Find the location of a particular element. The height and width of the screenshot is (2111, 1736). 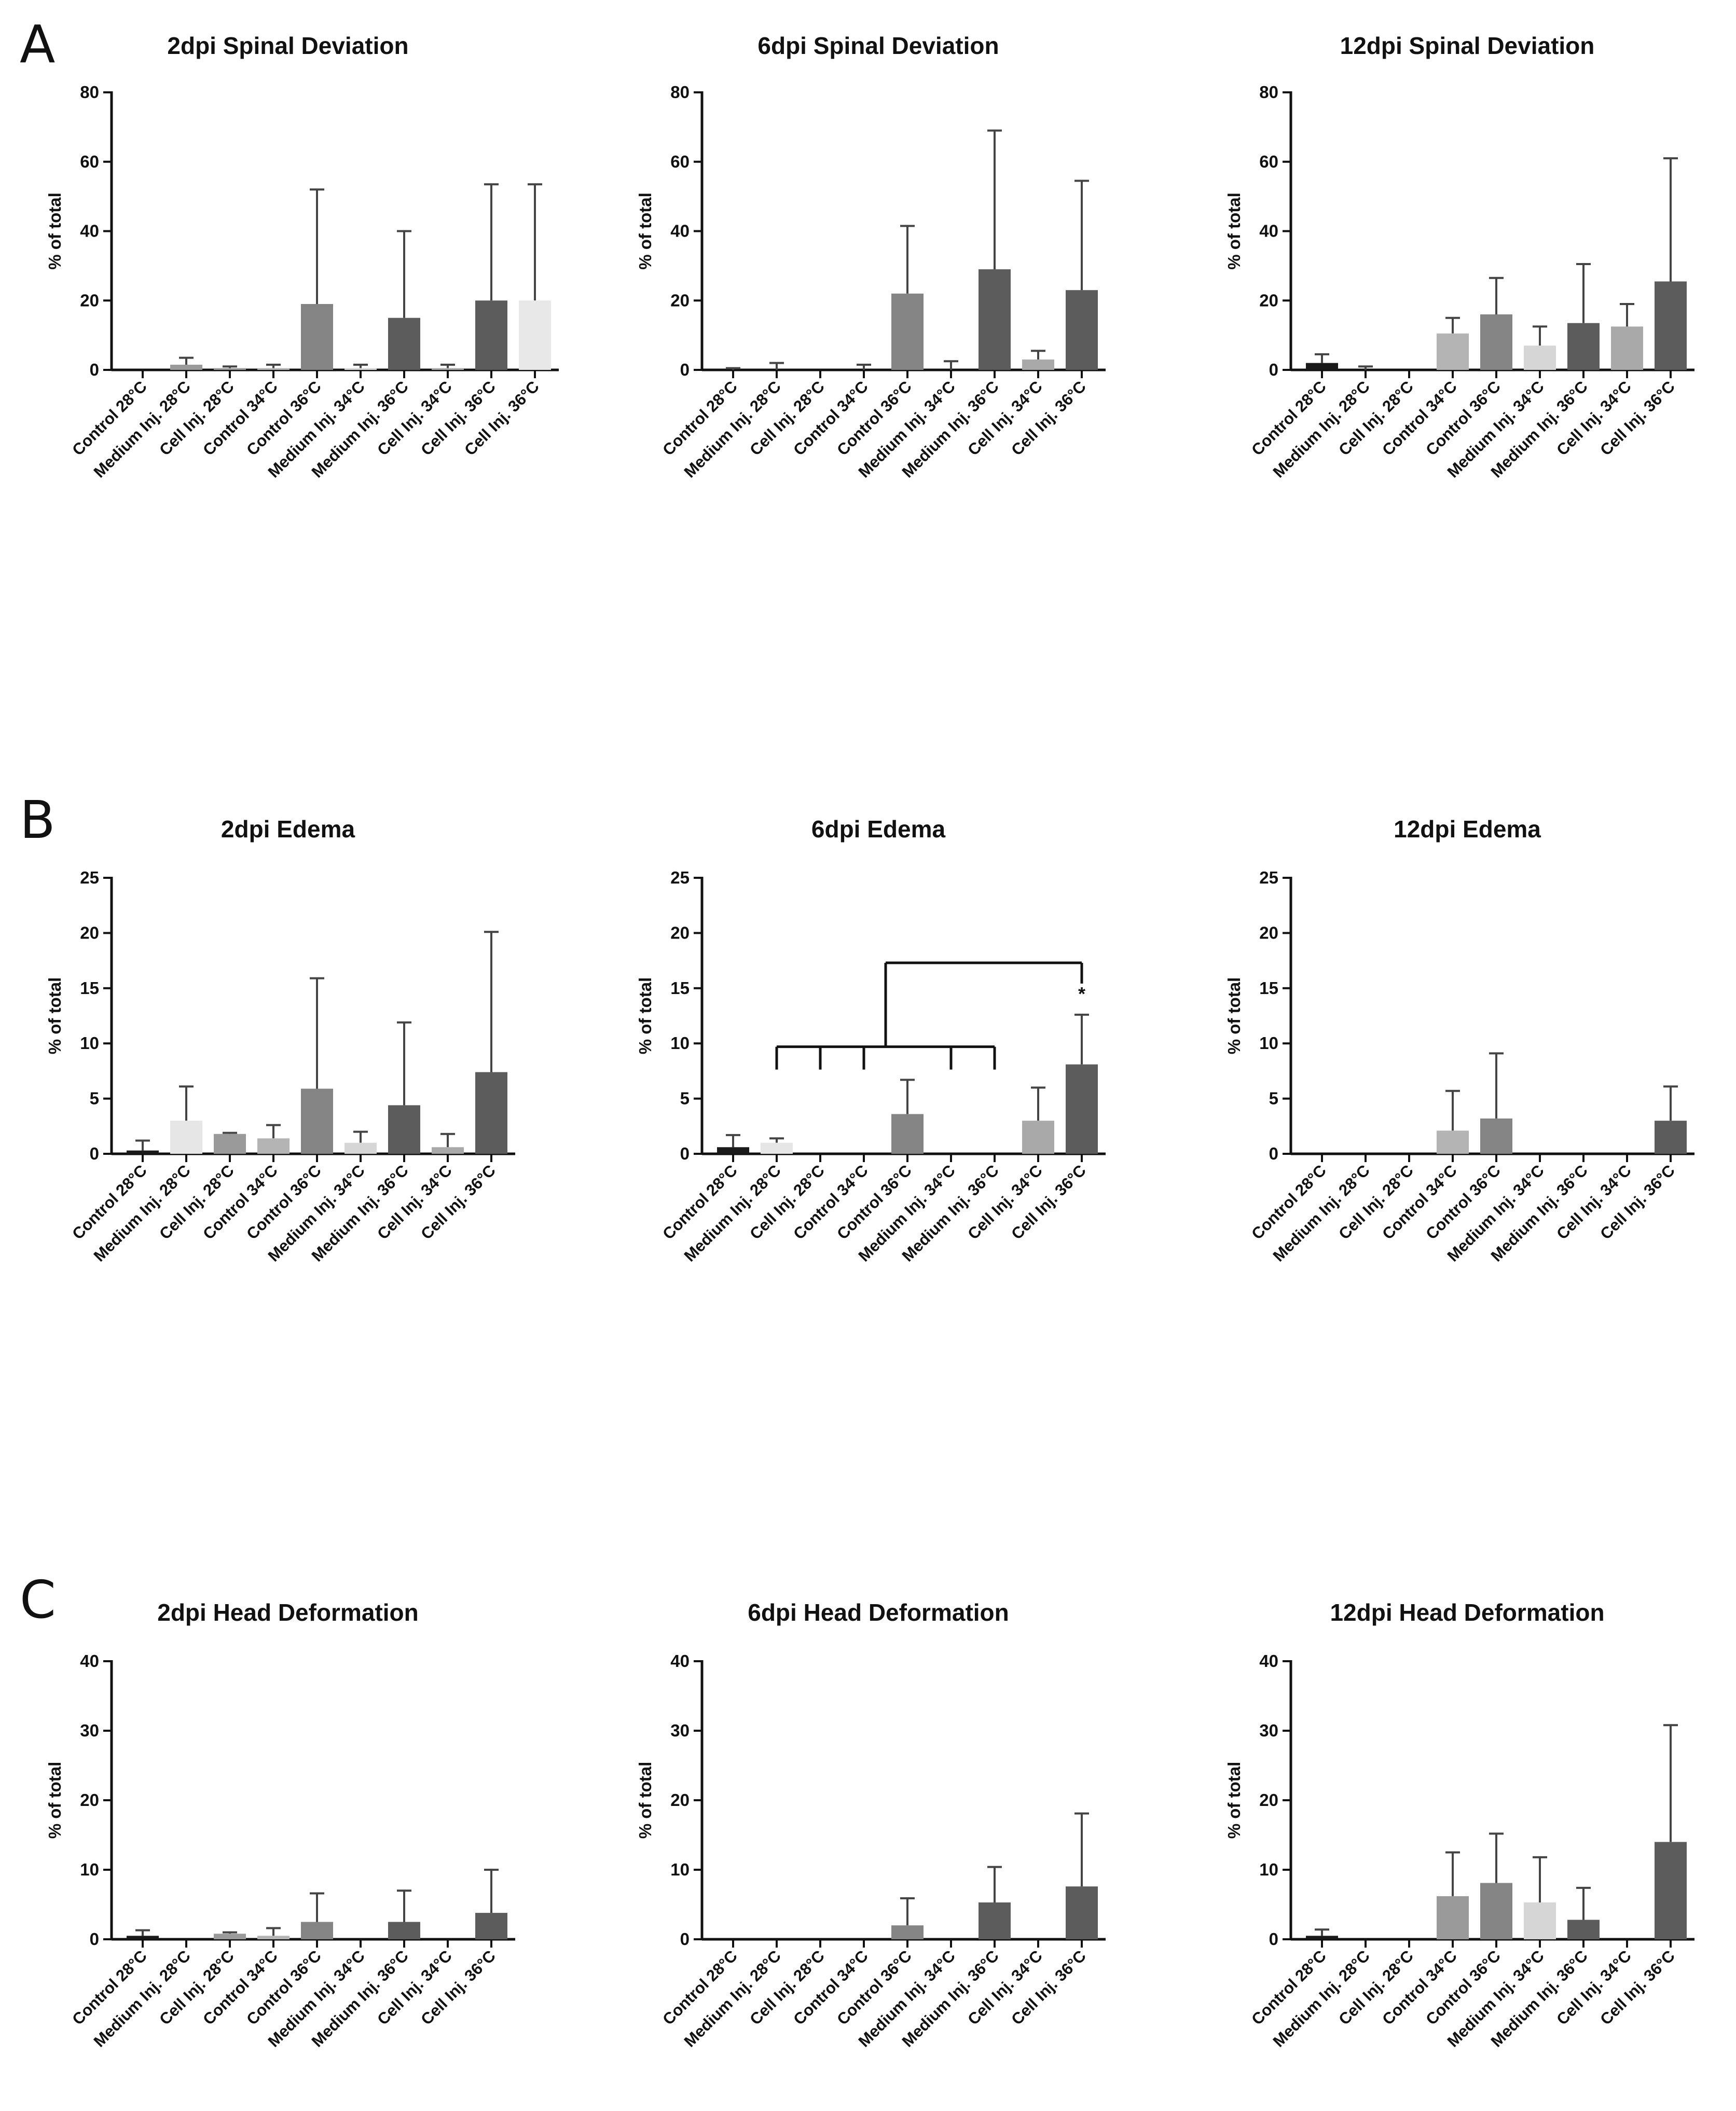

panel-letter-a: A is located at coordinates (37, 44).